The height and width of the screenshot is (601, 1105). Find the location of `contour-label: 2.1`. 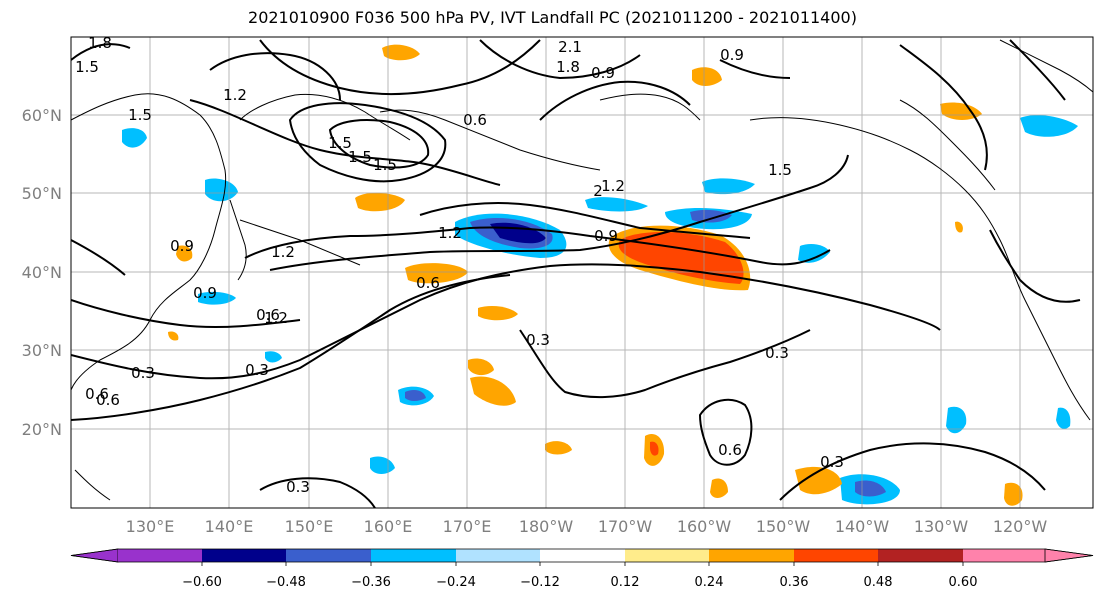

contour-label: 2.1 is located at coordinates (570, 47).